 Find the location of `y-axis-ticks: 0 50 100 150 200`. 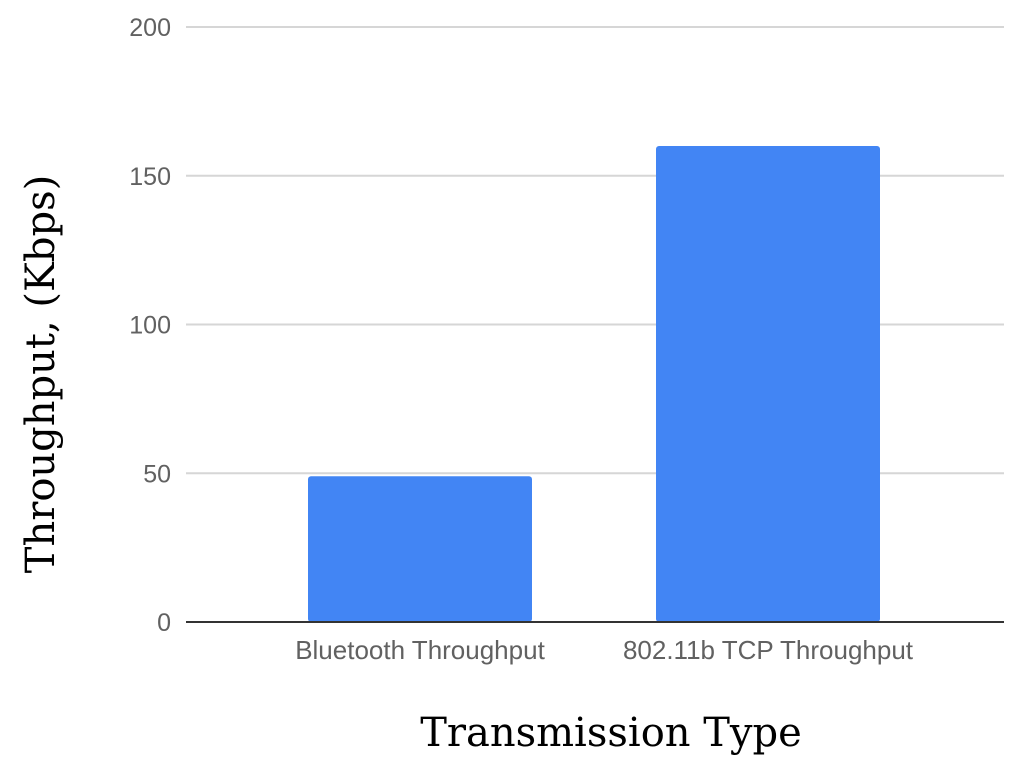

y-axis-ticks: 0 50 100 150 200 is located at coordinates (150, 325).